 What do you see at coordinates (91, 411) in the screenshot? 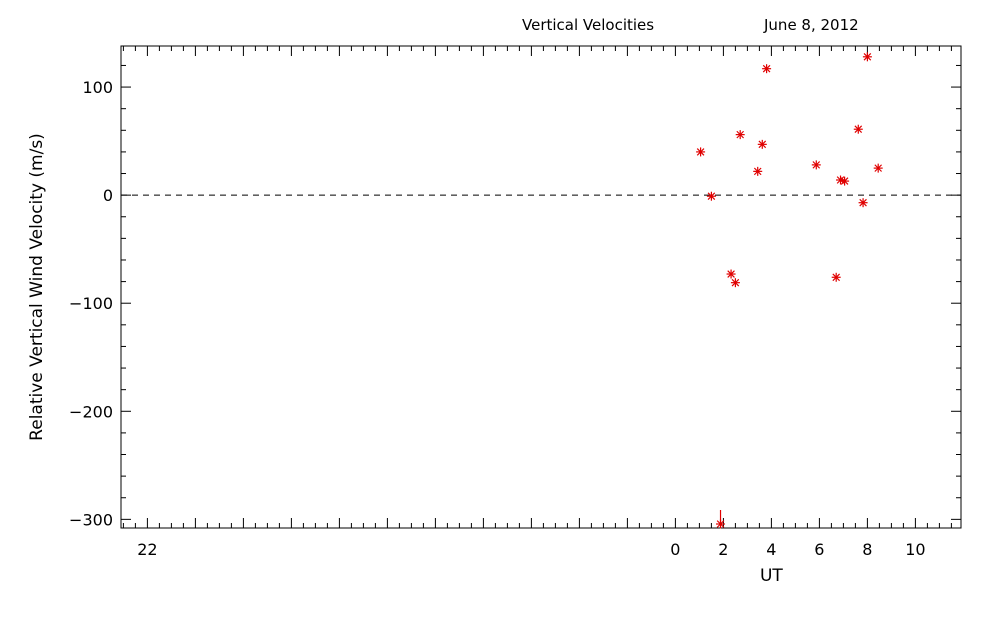
I see `y-tick-label: −200` at bounding box center [91, 411].